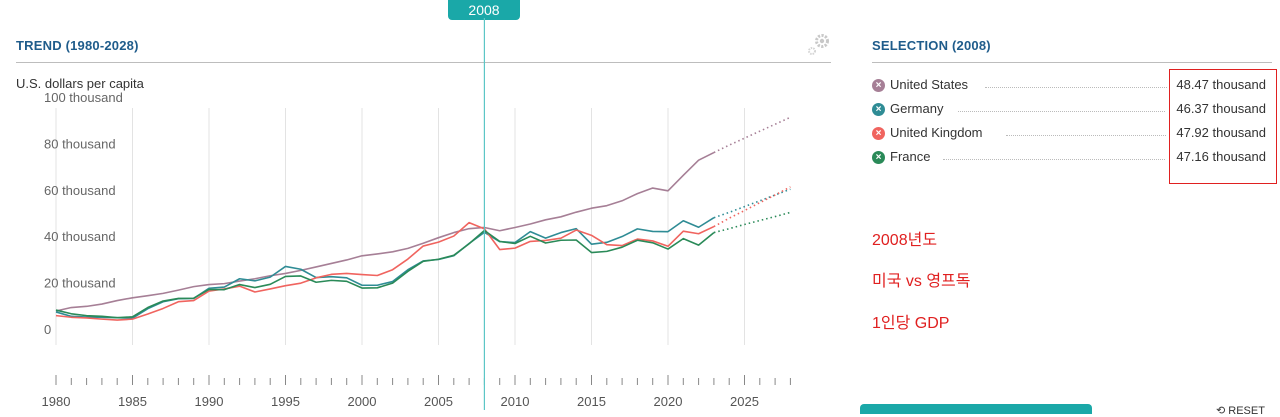 The image size is (1280, 417). Describe the element at coordinates (976, 409) in the screenshot. I see `action-button` at that location.